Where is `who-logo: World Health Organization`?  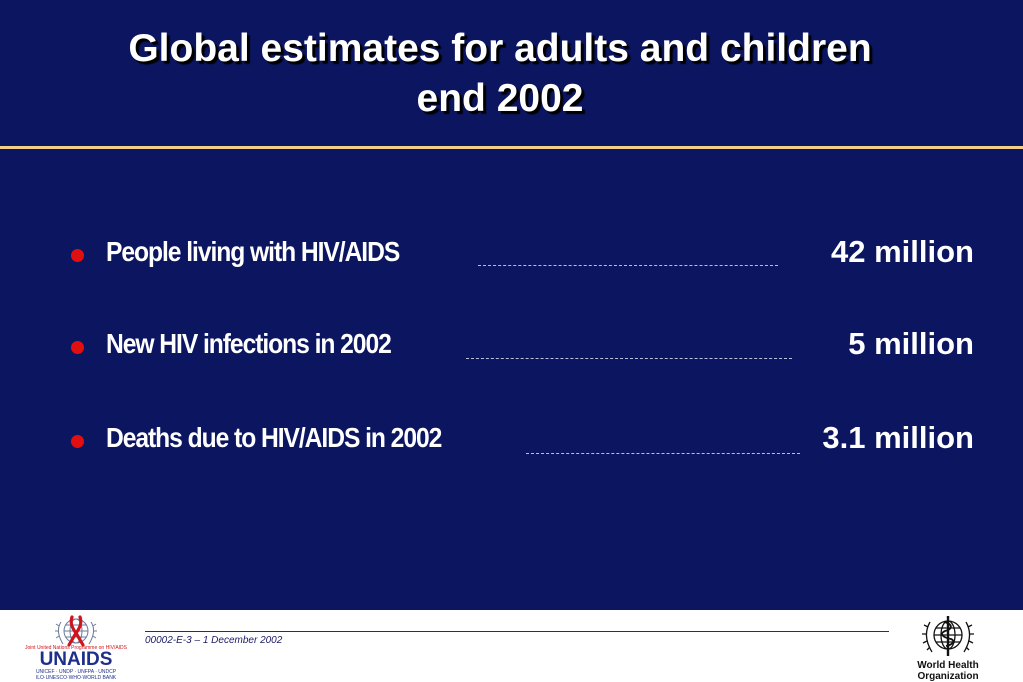 who-logo: World Health Organization is located at coordinates (948, 646).